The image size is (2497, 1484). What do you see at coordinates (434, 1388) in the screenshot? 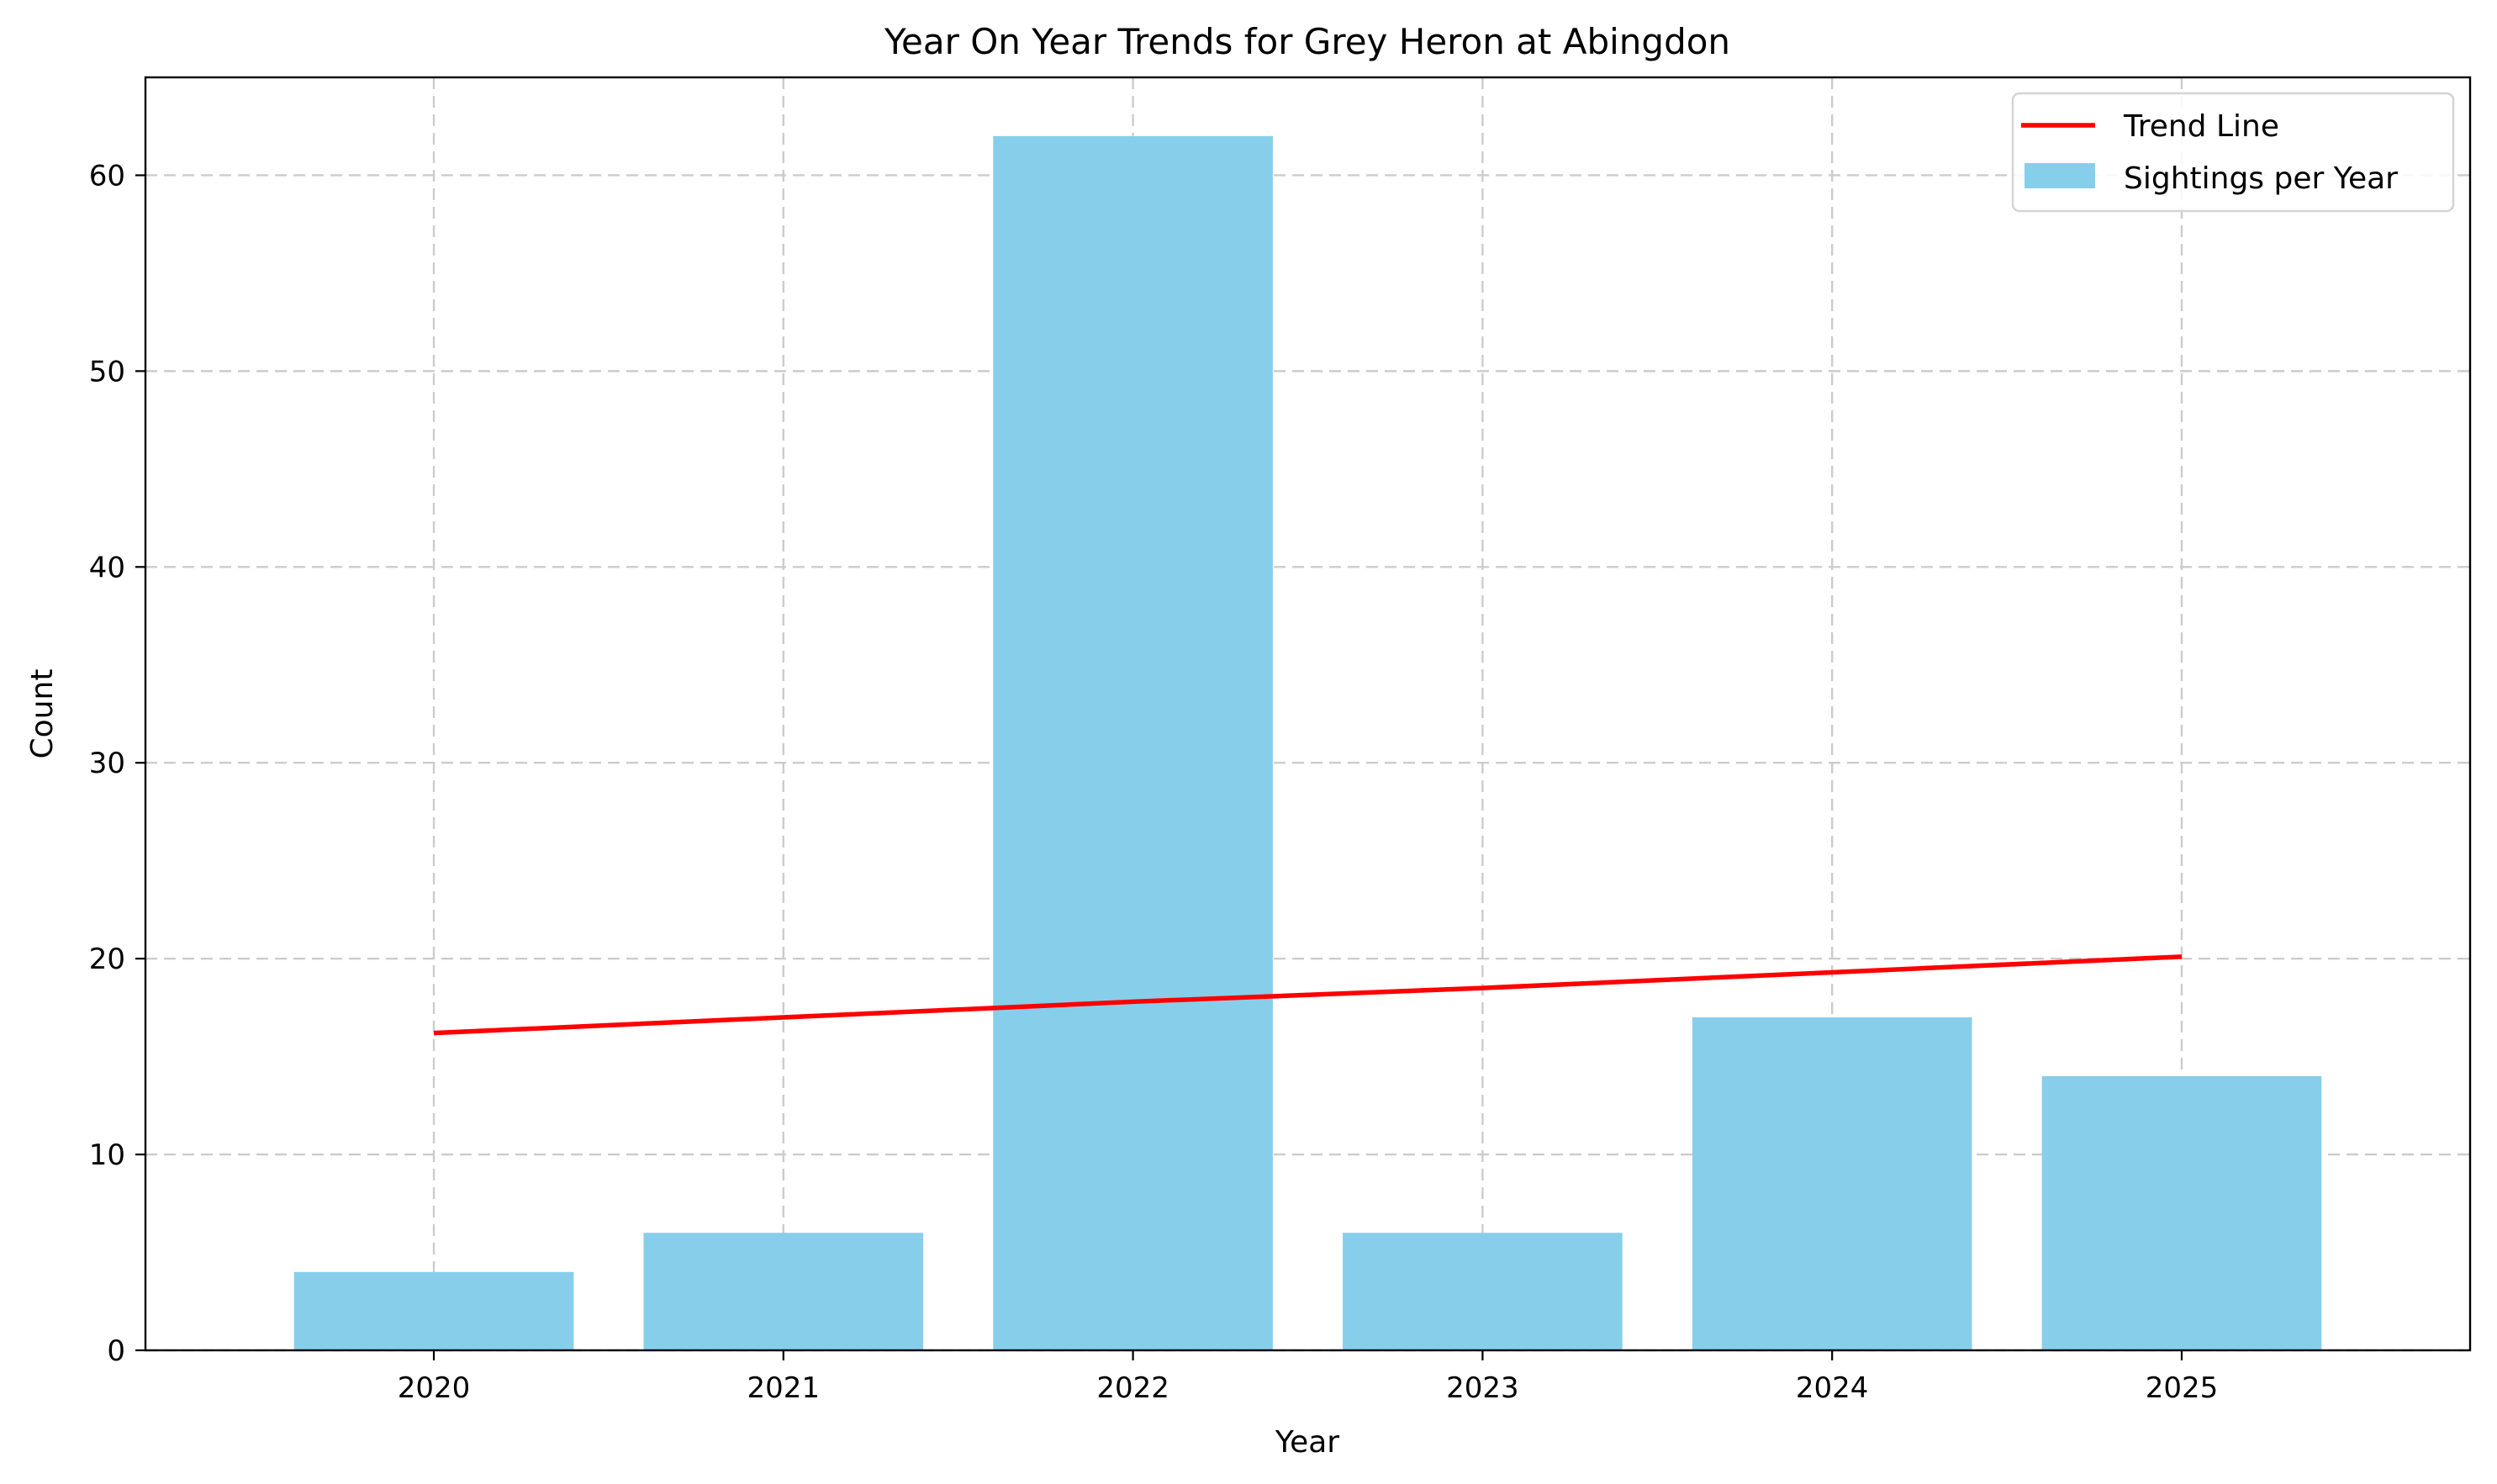
I see `x-tick-label: 2020` at bounding box center [434, 1388].